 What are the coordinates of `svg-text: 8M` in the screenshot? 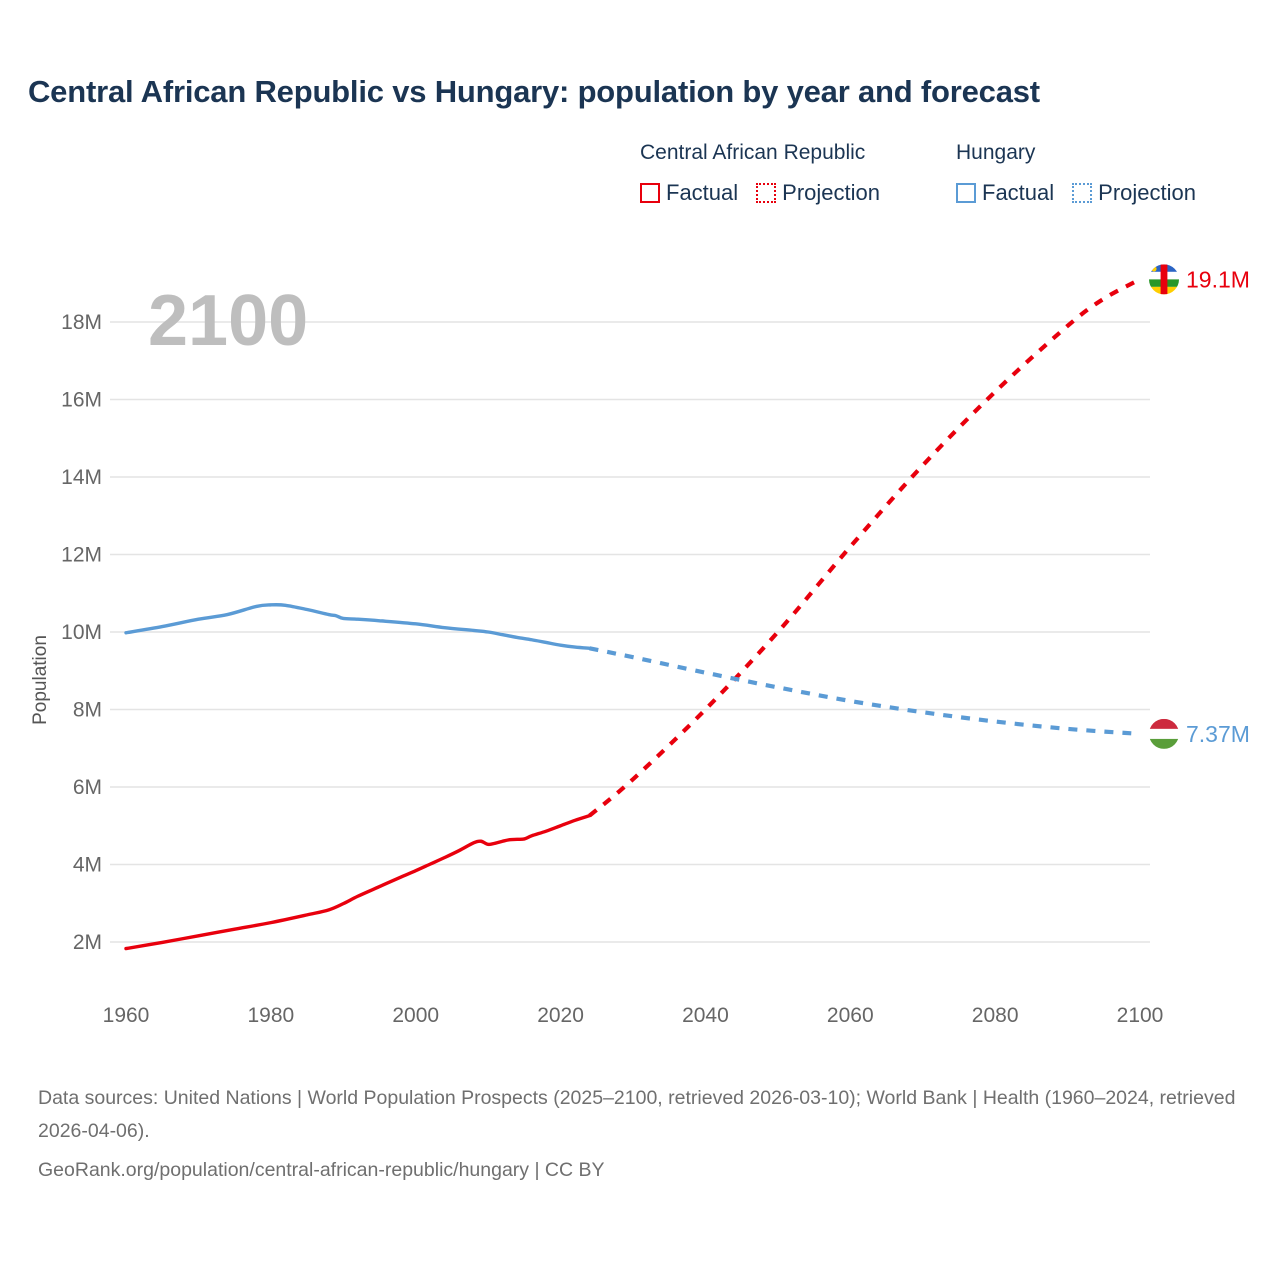 It's located at (87, 710).